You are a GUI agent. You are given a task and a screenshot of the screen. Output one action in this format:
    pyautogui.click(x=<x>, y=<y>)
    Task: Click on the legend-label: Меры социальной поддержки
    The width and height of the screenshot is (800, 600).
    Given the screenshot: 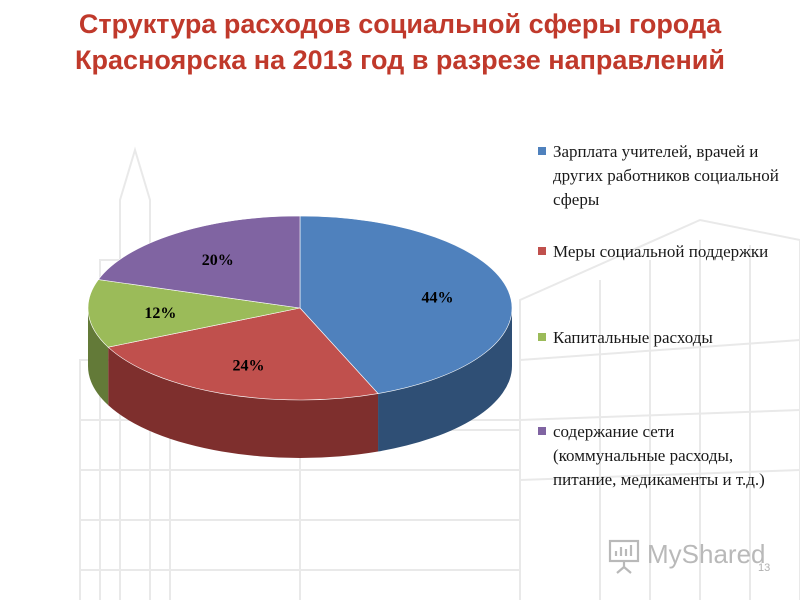 What is the action you would take?
    pyautogui.click(x=661, y=251)
    